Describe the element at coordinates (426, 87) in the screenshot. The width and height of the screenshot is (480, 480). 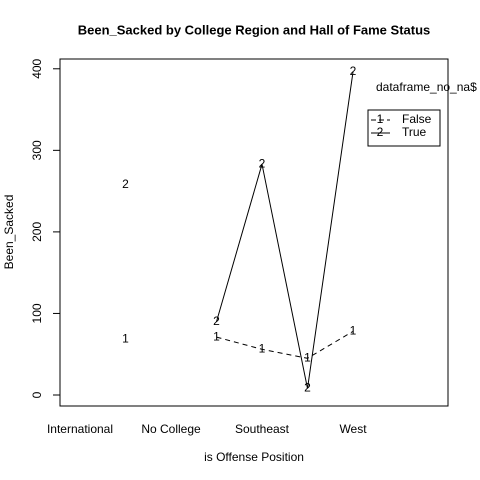
I see `legend-title: dataframe_no_na$` at that location.